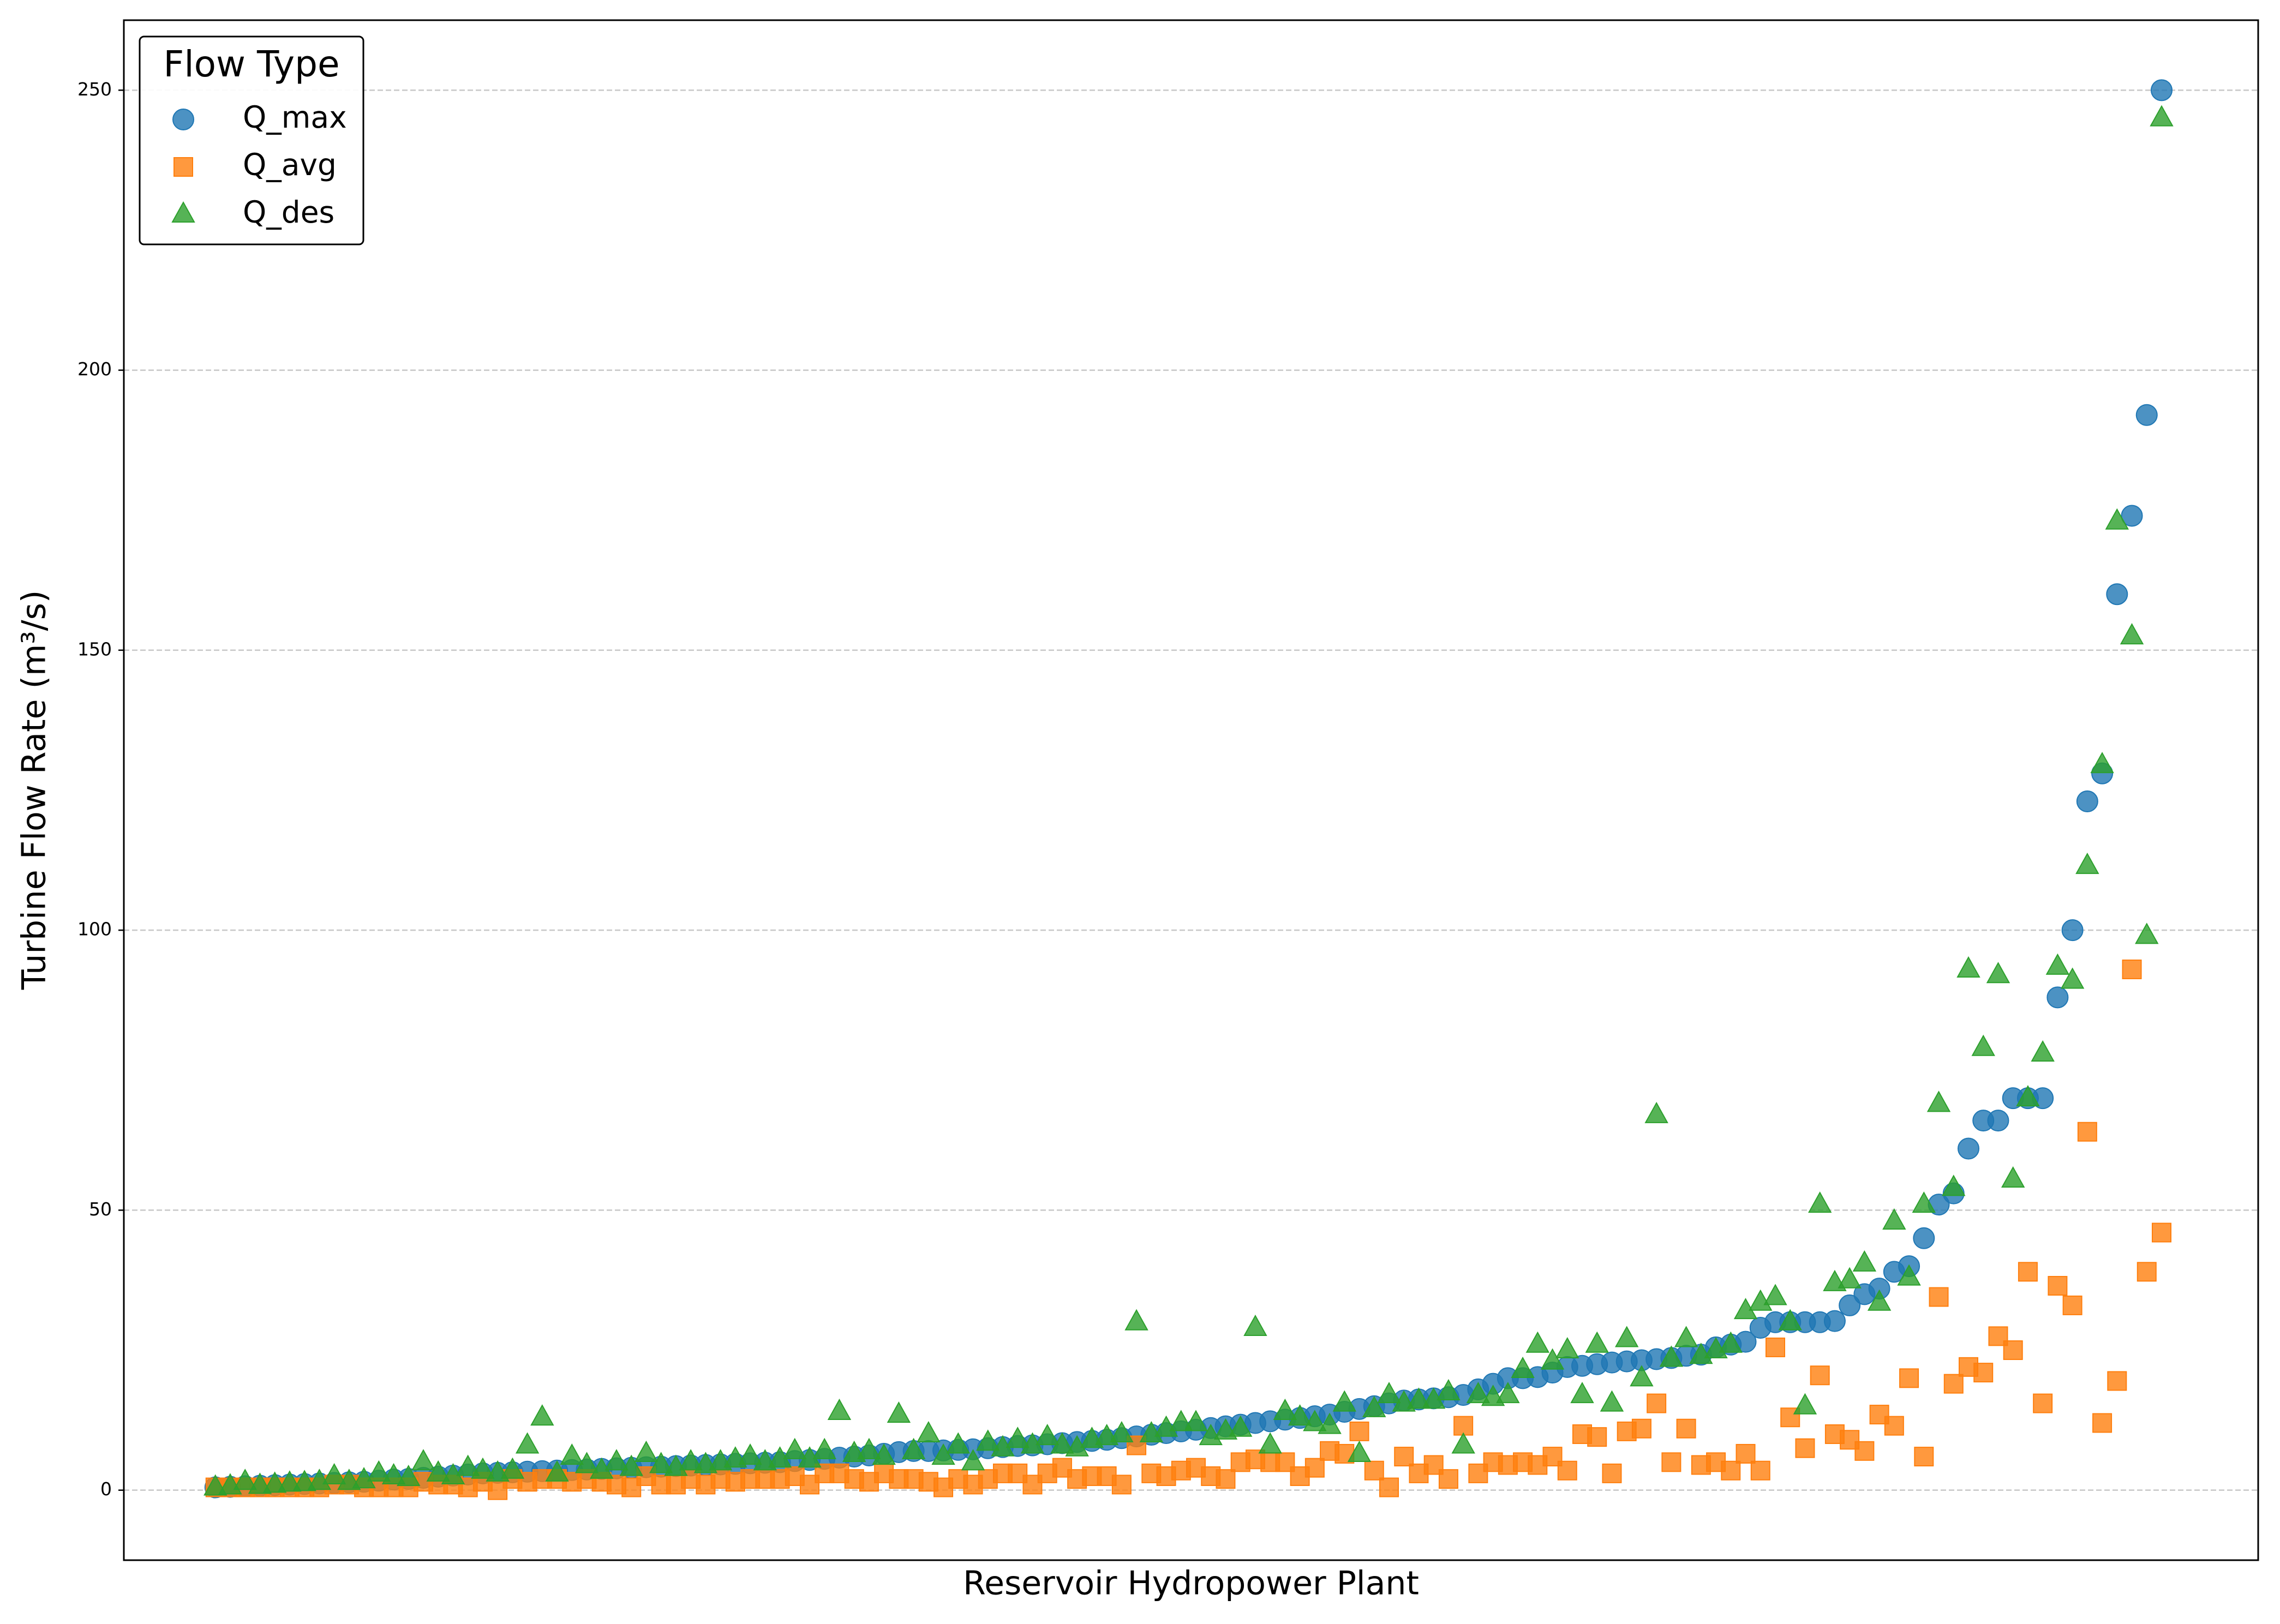 This screenshot has height=1624, width=2280. What do you see at coordinates (295, 117) in the screenshot?
I see `legend-label: Q_max` at bounding box center [295, 117].